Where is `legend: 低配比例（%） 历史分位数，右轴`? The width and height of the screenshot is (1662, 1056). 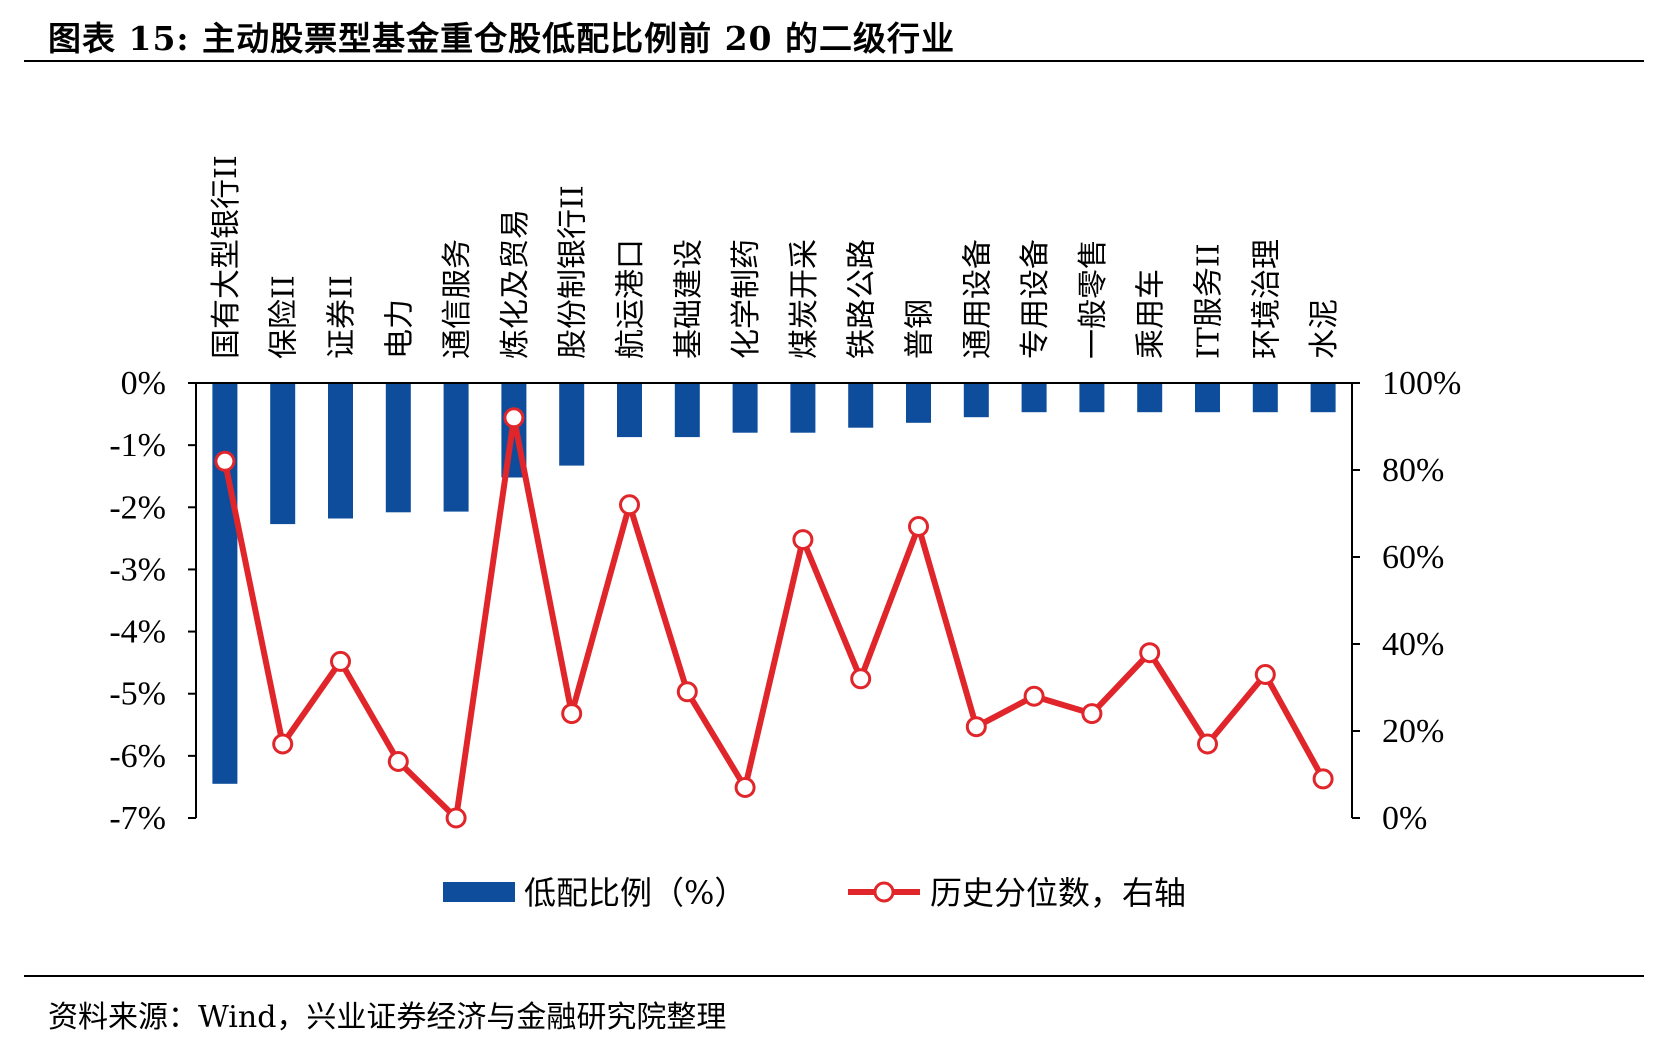
legend: 低配比例（%） 历史分位数，右轴 is located at coordinates (814, 893).